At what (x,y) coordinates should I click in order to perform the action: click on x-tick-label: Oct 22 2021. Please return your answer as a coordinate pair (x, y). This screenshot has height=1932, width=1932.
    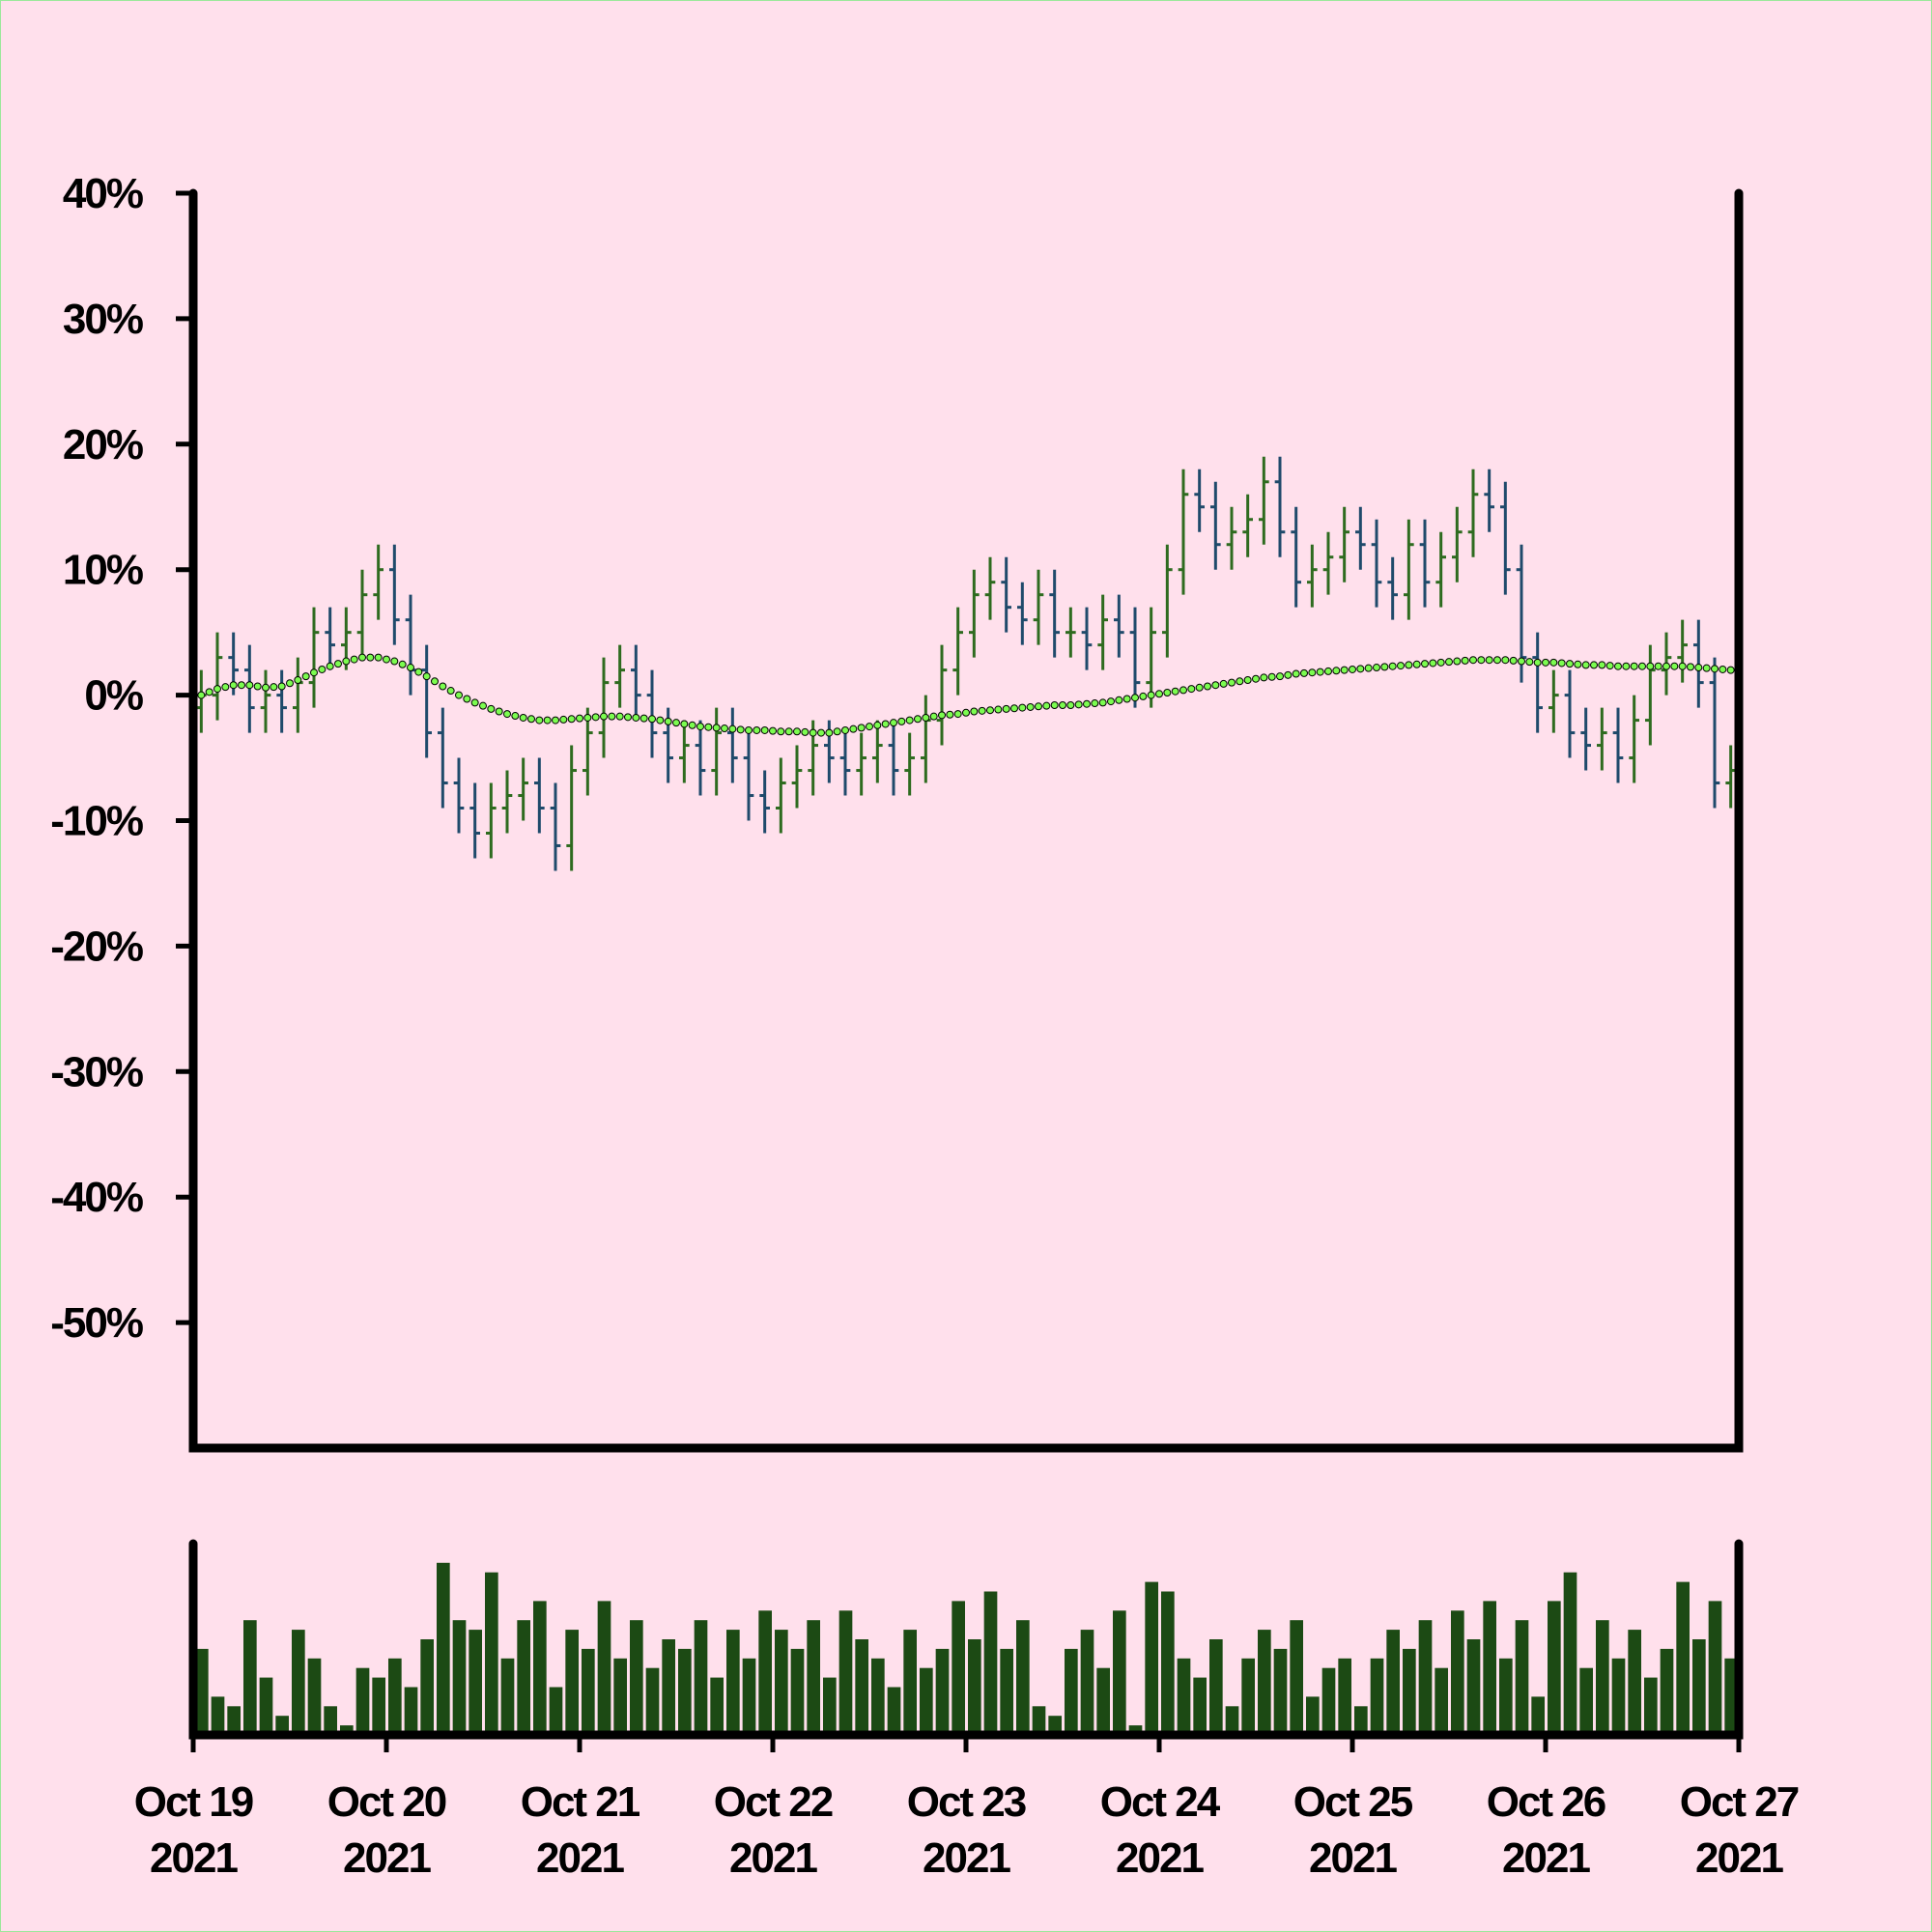
    Looking at the image, I should click on (773, 1830).